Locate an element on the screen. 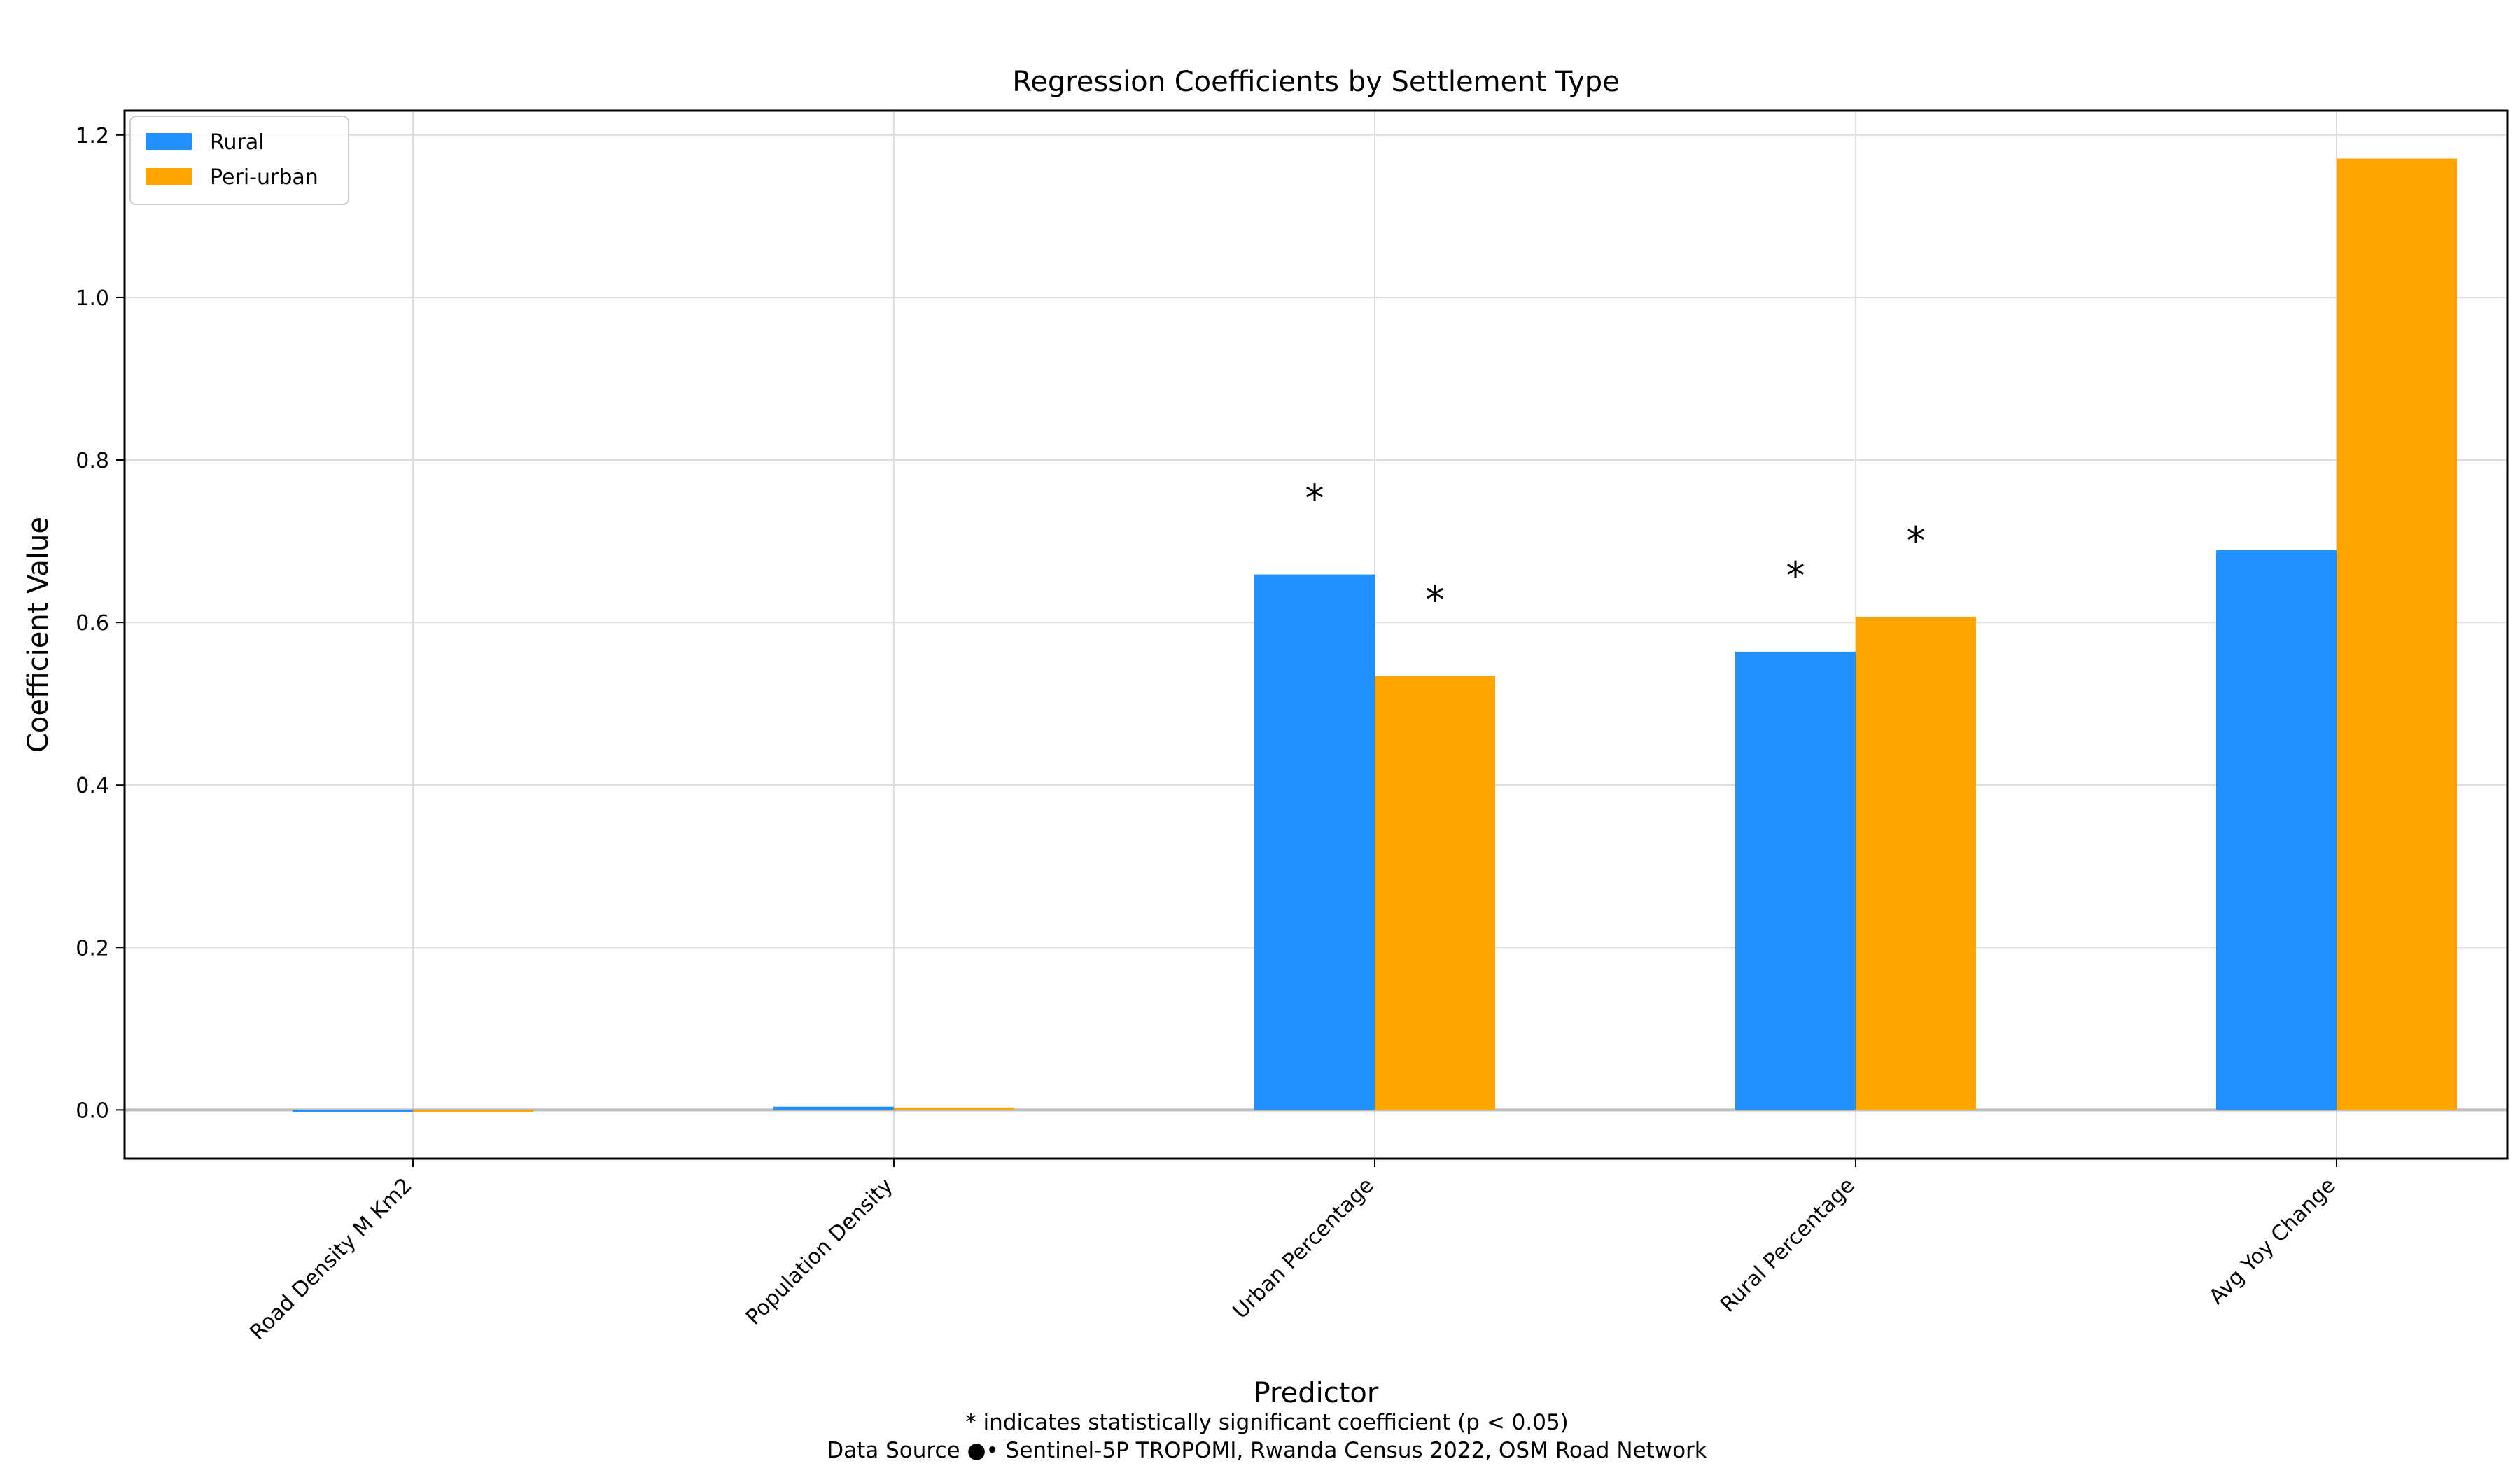  y-axis-ticks: 0.0 0.2 0.4 0.6 0.8 1.0 1.2 is located at coordinates (100, 623).